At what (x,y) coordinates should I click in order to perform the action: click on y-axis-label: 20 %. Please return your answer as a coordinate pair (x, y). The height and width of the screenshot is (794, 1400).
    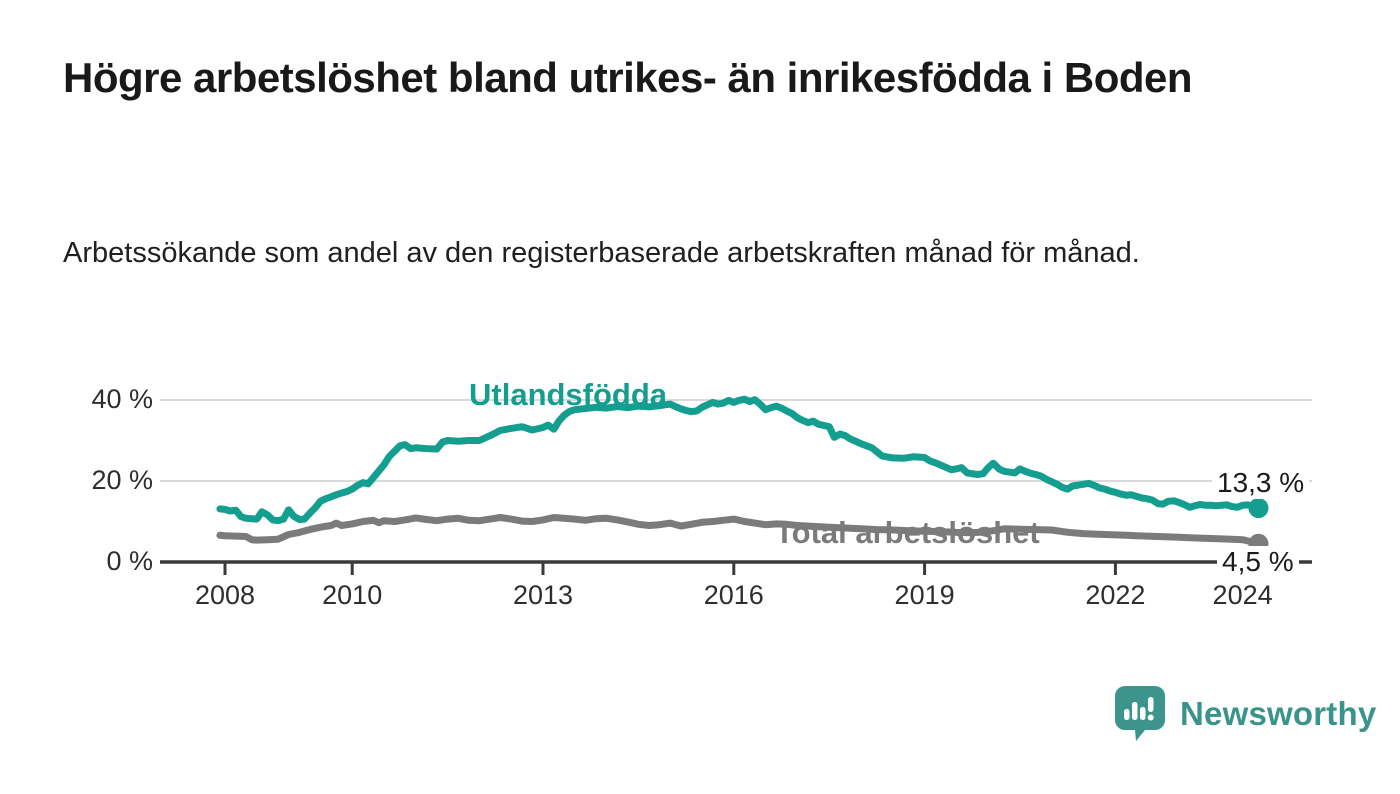
    Looking at the image, I should click on (122, 480).